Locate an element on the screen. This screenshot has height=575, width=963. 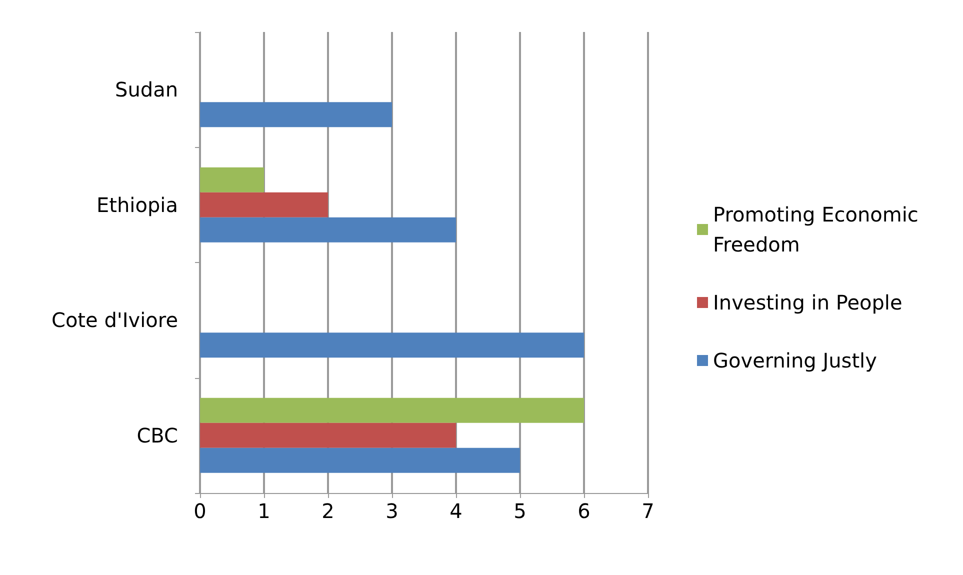
legend-label: Promoting Economic Freedom is located at coordinates (819, 229).